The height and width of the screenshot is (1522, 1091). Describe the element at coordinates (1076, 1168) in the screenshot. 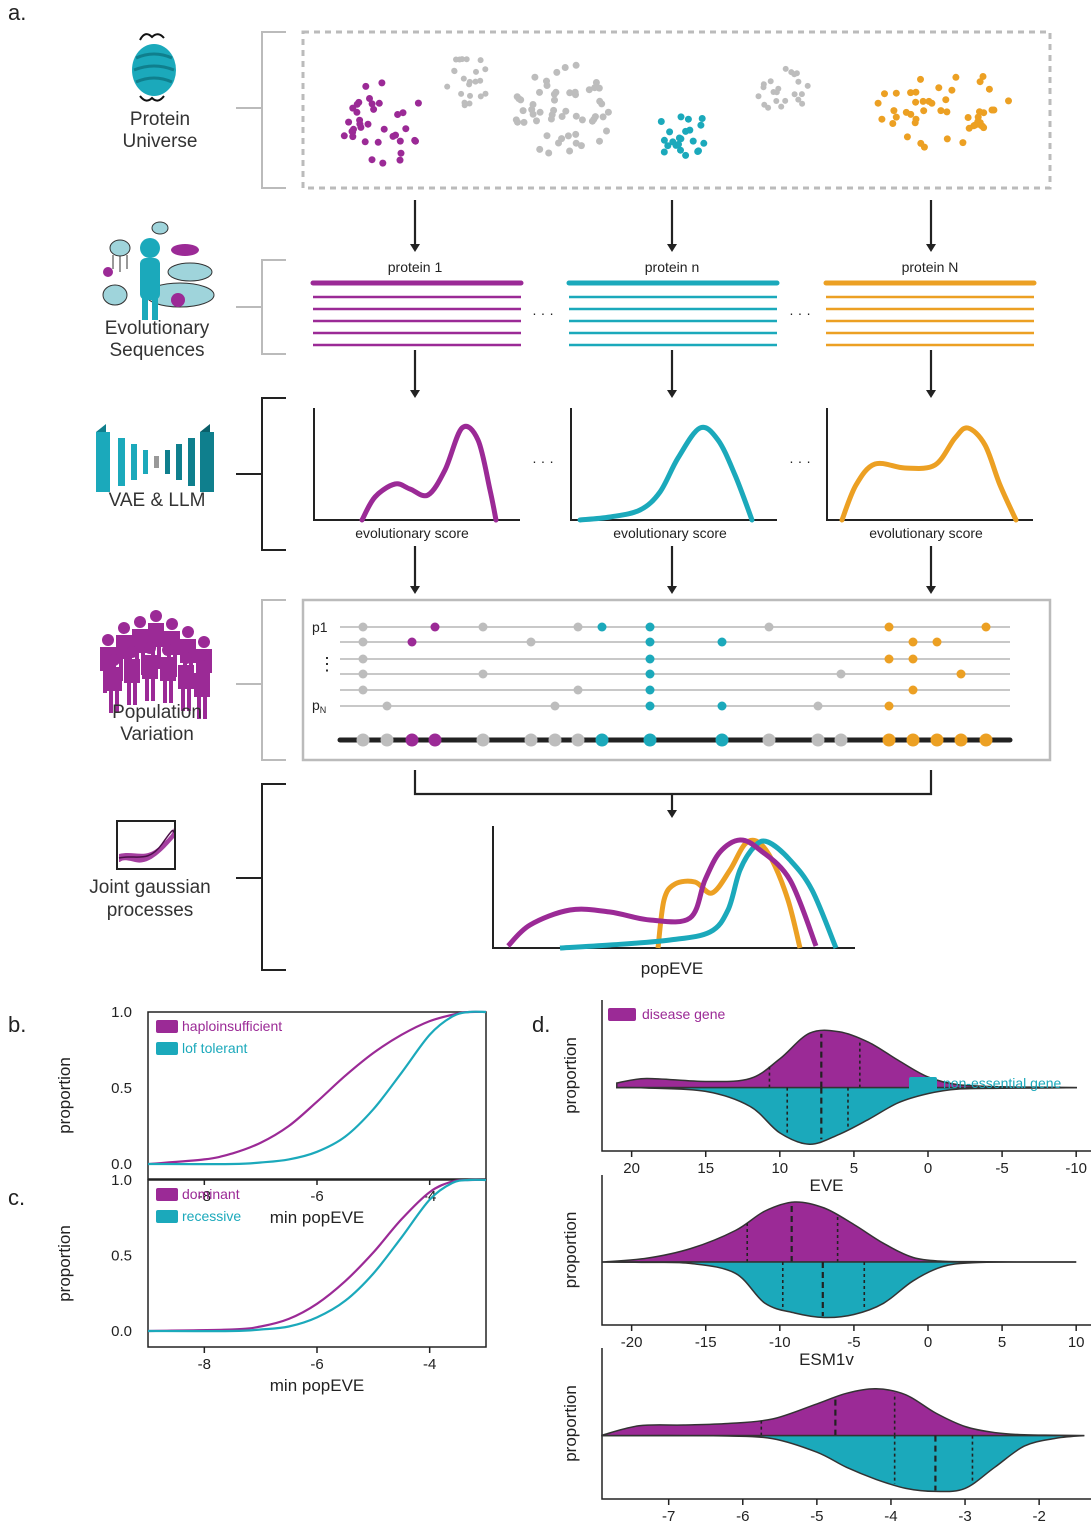

I see `x-tick-label: -10` at that location.